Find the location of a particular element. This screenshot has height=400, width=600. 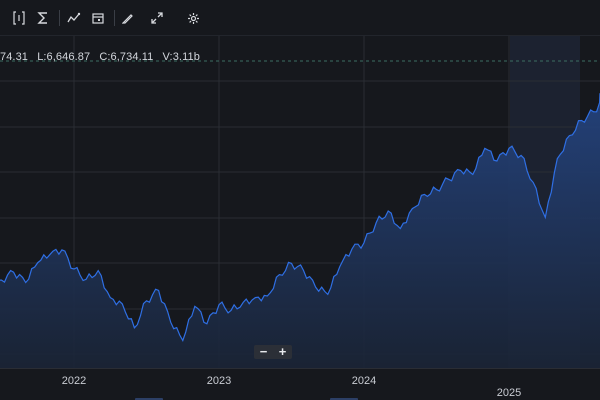

zoom-control: − + is located at coordinates (273, 352).